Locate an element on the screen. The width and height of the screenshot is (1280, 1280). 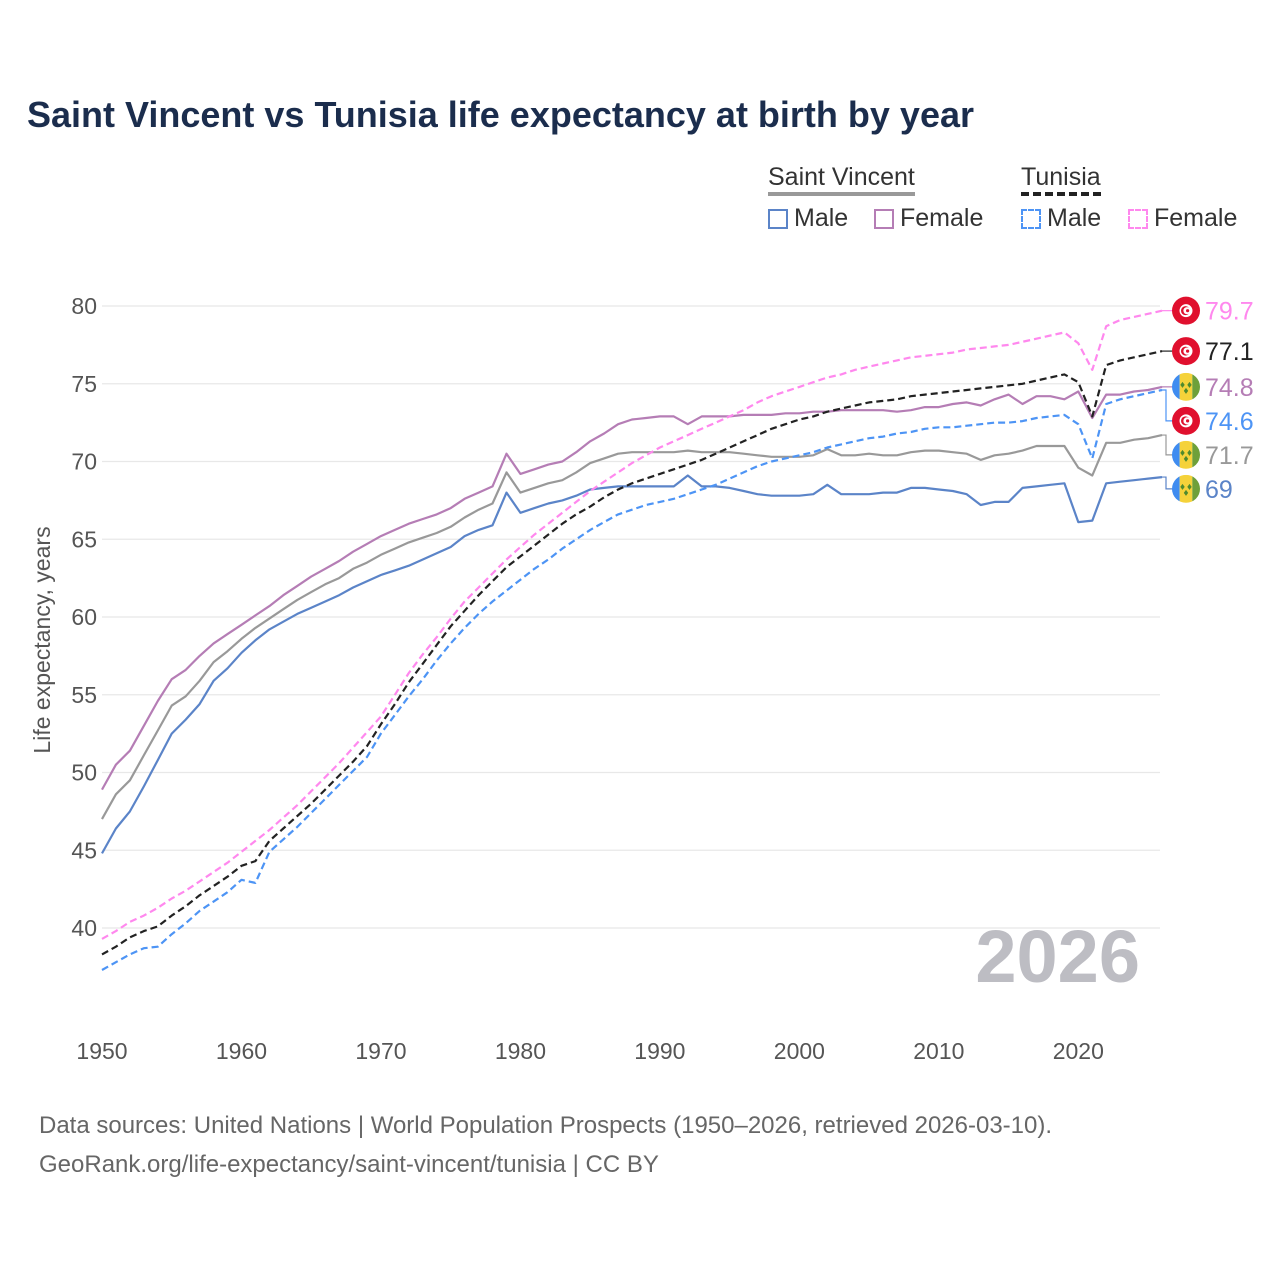
legend-item-tunisia-male: Male is located at coordinates (1061, 218).